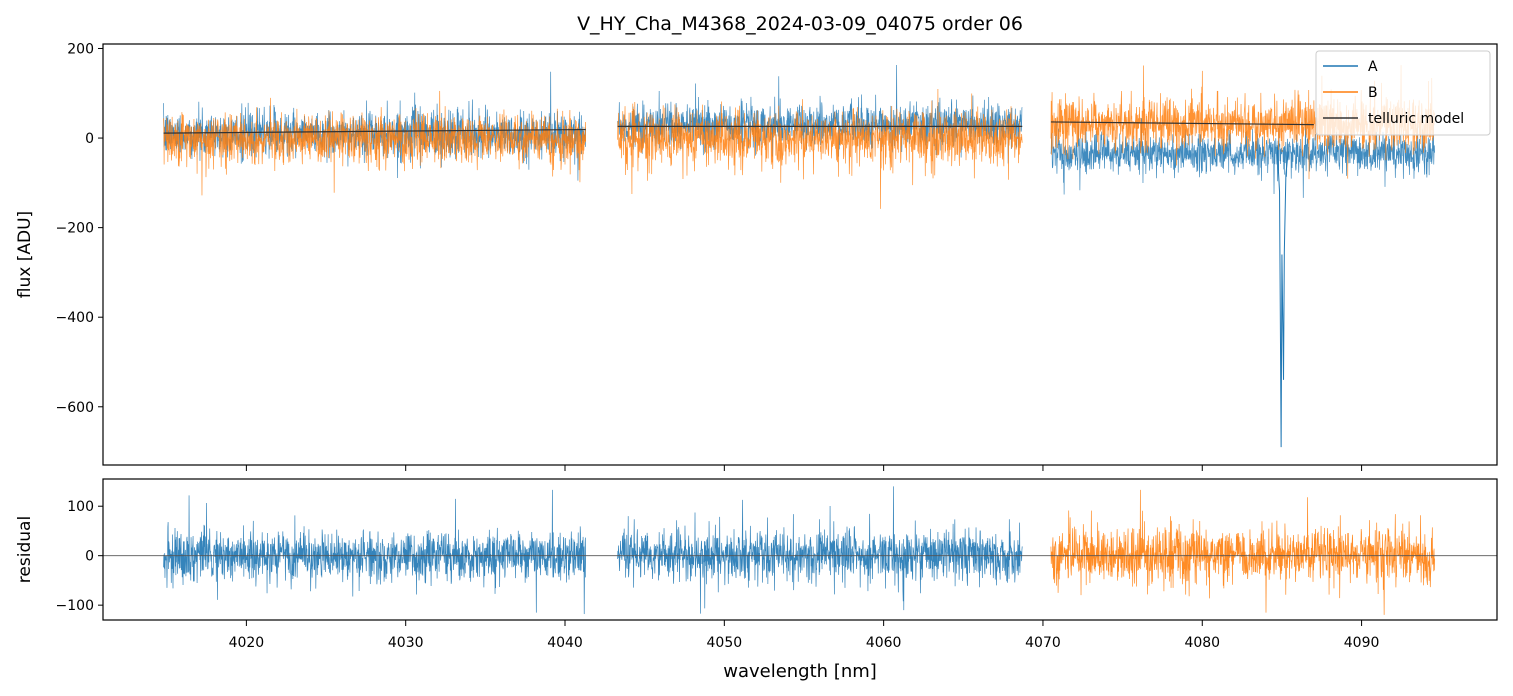 This screenshot has height=696, width=1513. What do you see at coordinates (80, 49) in the screenshot?
I see `flux-ytick-label: 200` at bounding box center [80, 49].